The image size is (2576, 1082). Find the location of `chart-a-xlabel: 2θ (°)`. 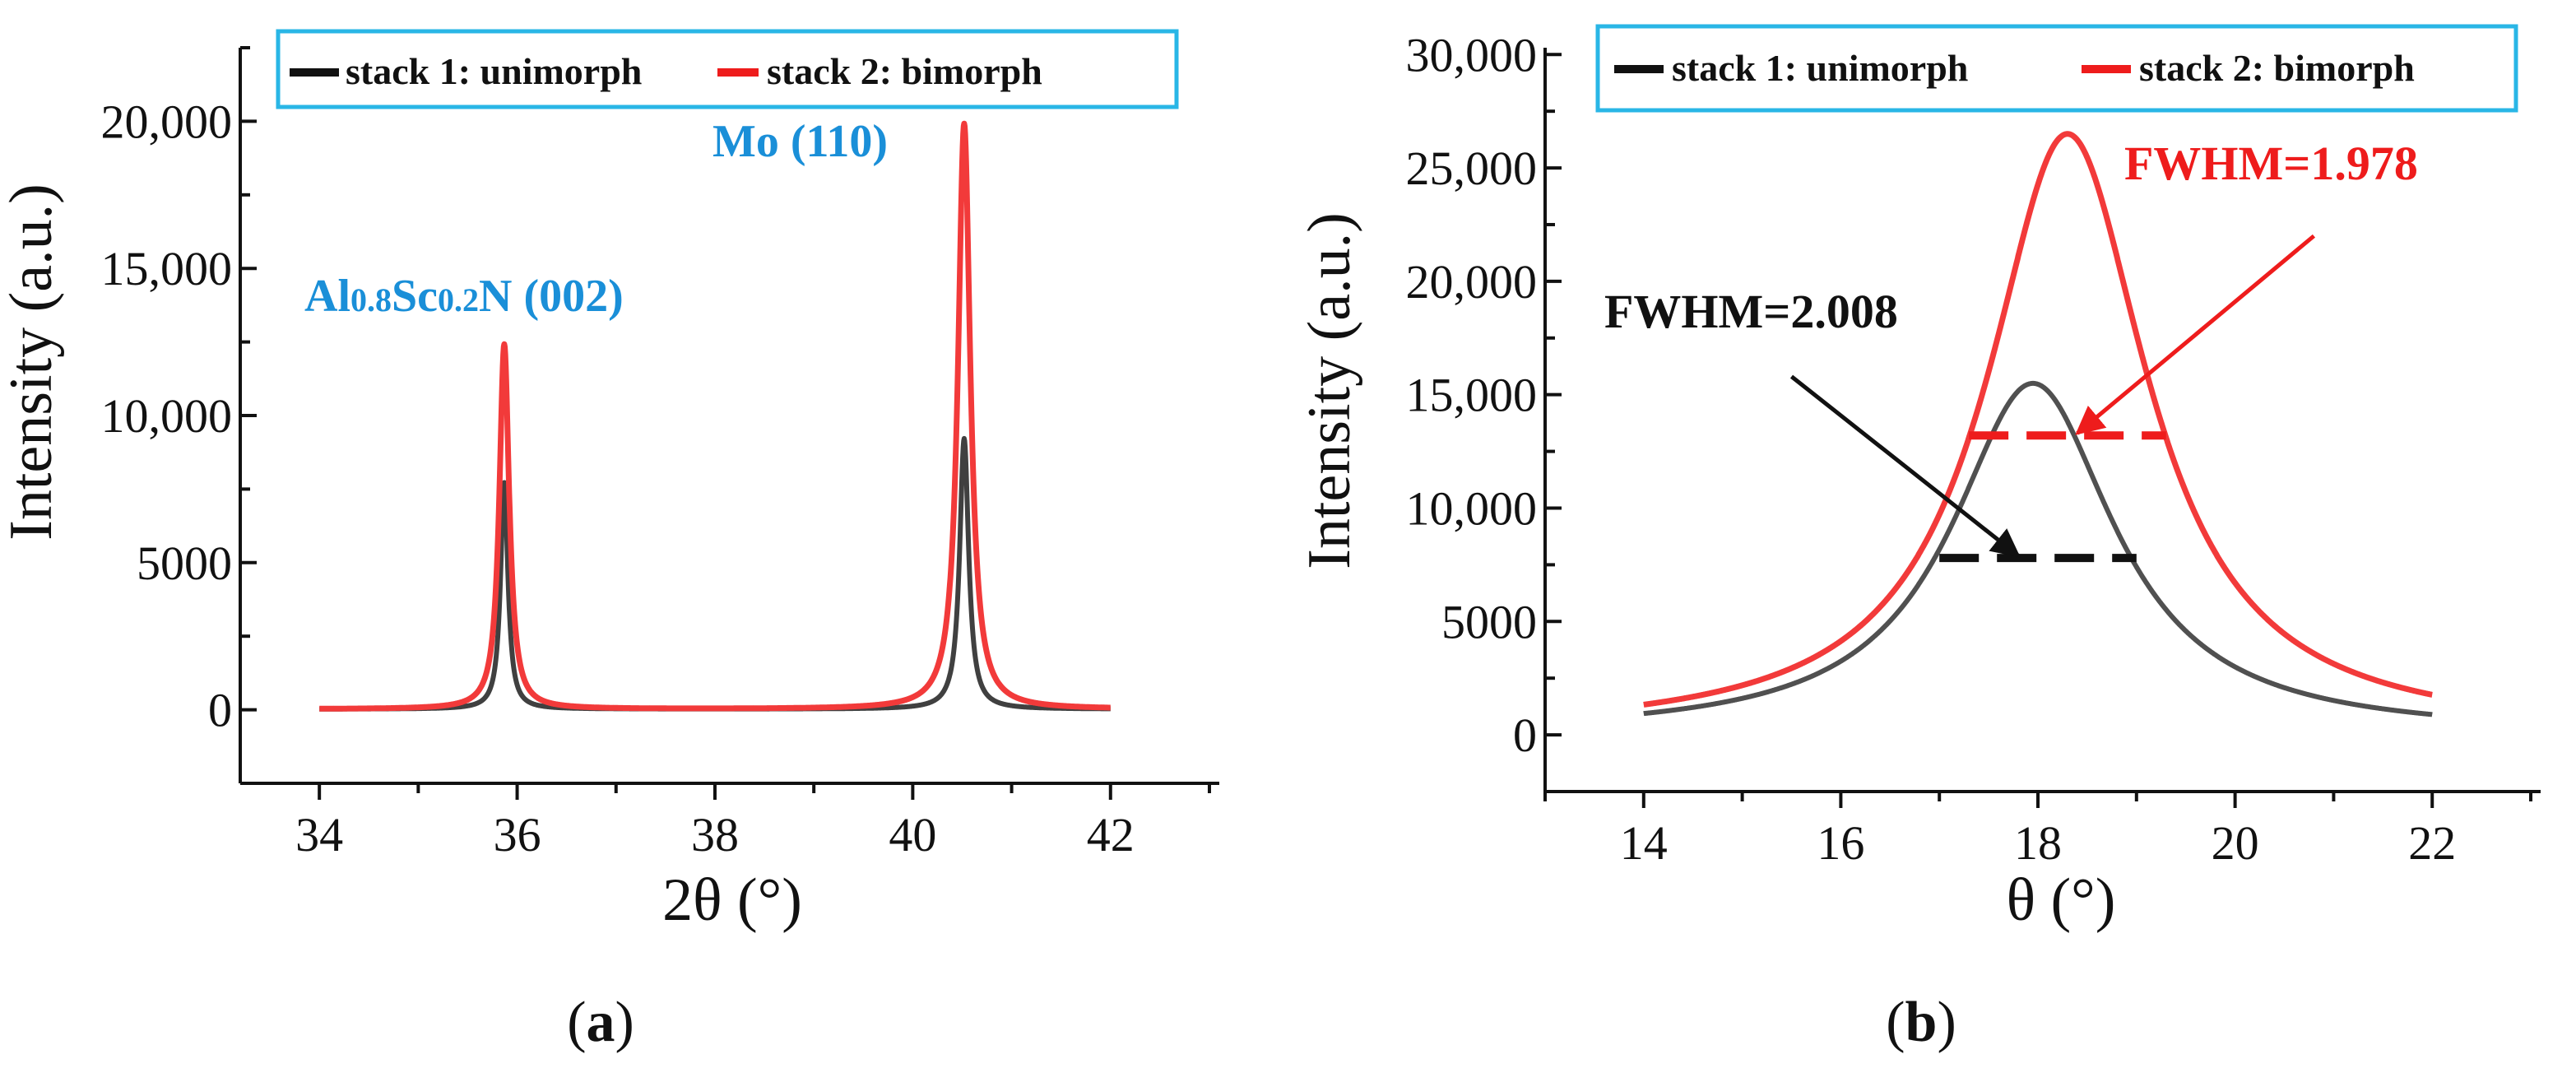

chart-a-xlabel: 2θ (°) is located at coordinates (732, 900).